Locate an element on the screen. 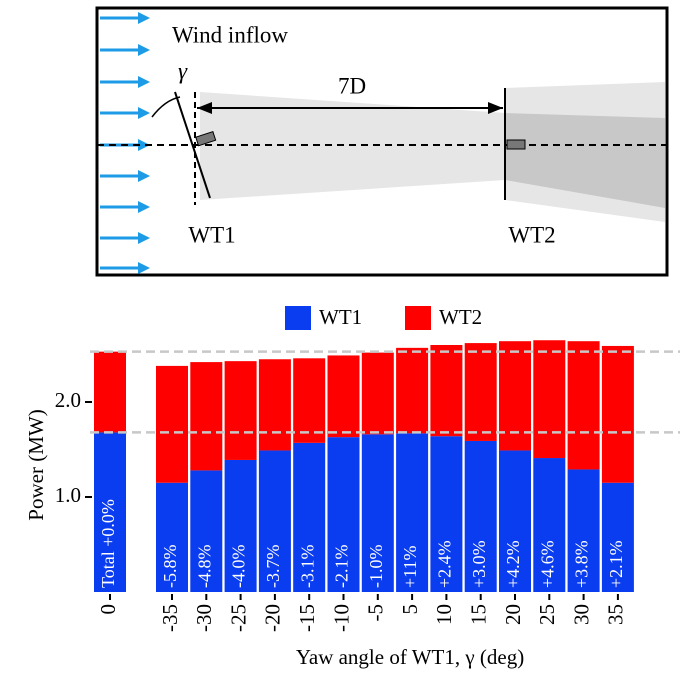  x-tick-label: 35 is located at coordinates (616, 614).